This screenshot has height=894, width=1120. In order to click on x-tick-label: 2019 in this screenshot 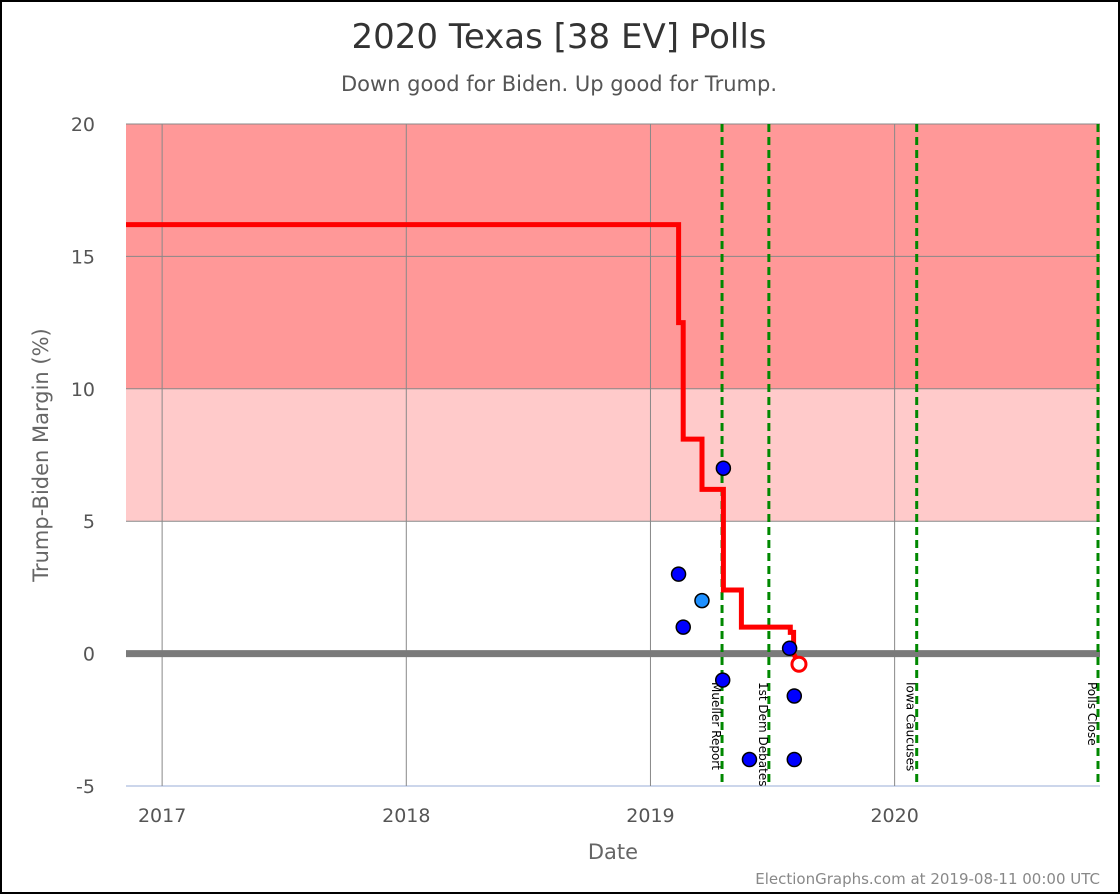, I will do `click(650, 816)`.